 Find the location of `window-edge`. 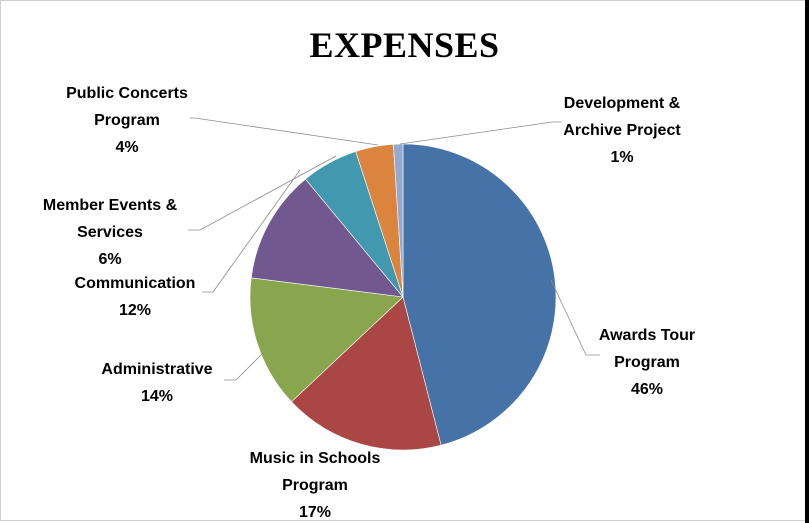

window-edge is located at coordinates (807, 261).